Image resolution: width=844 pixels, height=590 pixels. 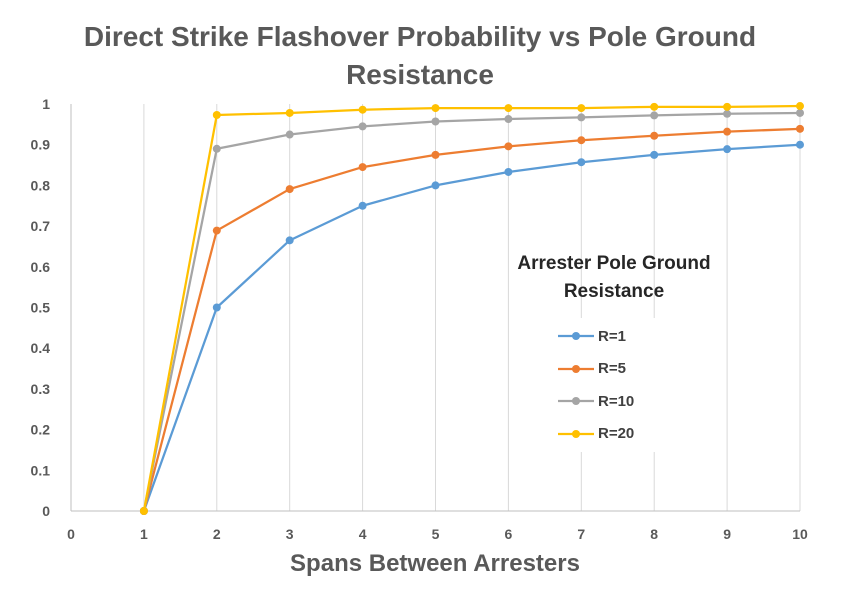 What do you see at coordinates (41, 226) in the screenshot?
I see `y-tick-label: 0.7` at bounding box center [41, 226].